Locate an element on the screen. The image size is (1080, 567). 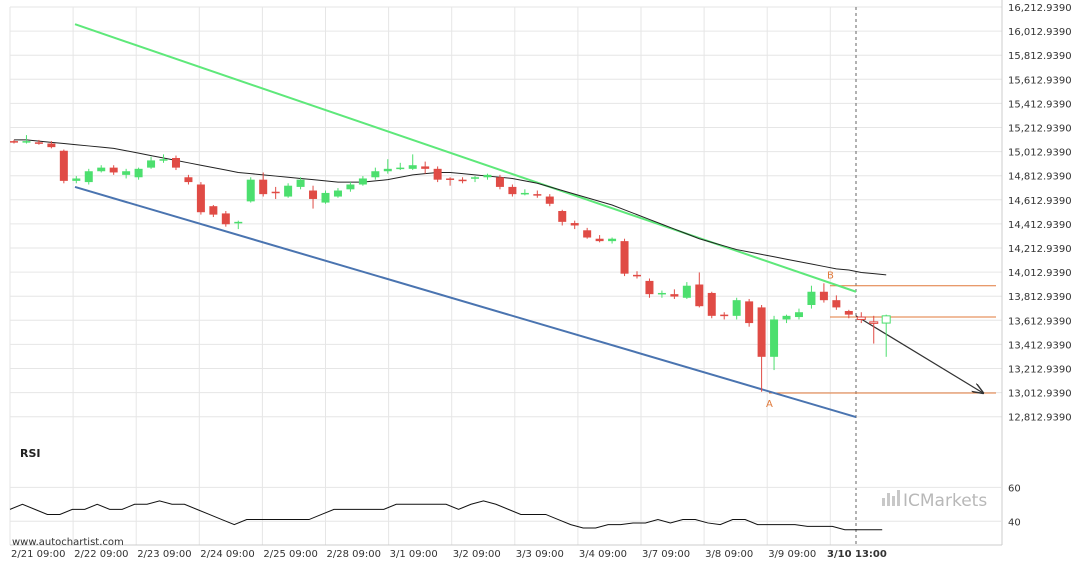
y-tick-label: 13,412.9390 is located at coordinates (1040, 345).